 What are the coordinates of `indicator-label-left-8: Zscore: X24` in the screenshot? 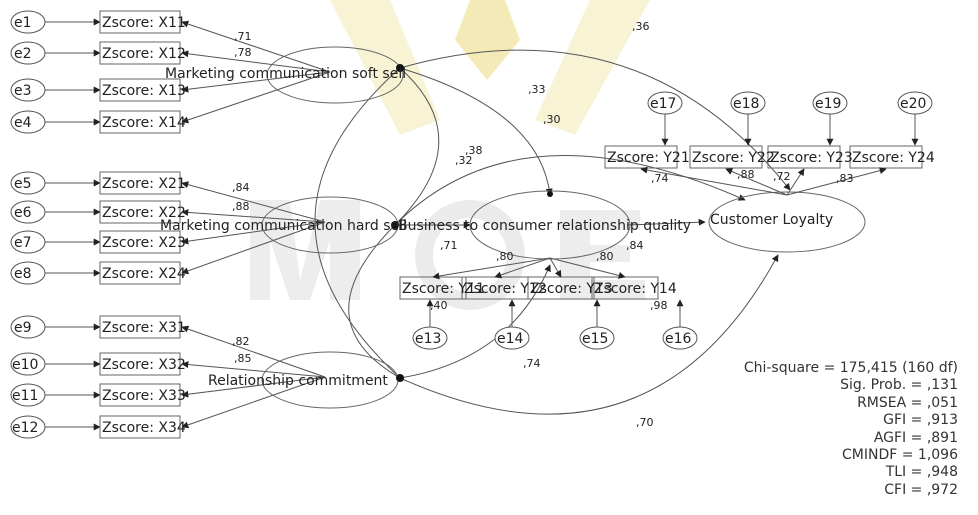 It's located at (144, 274).